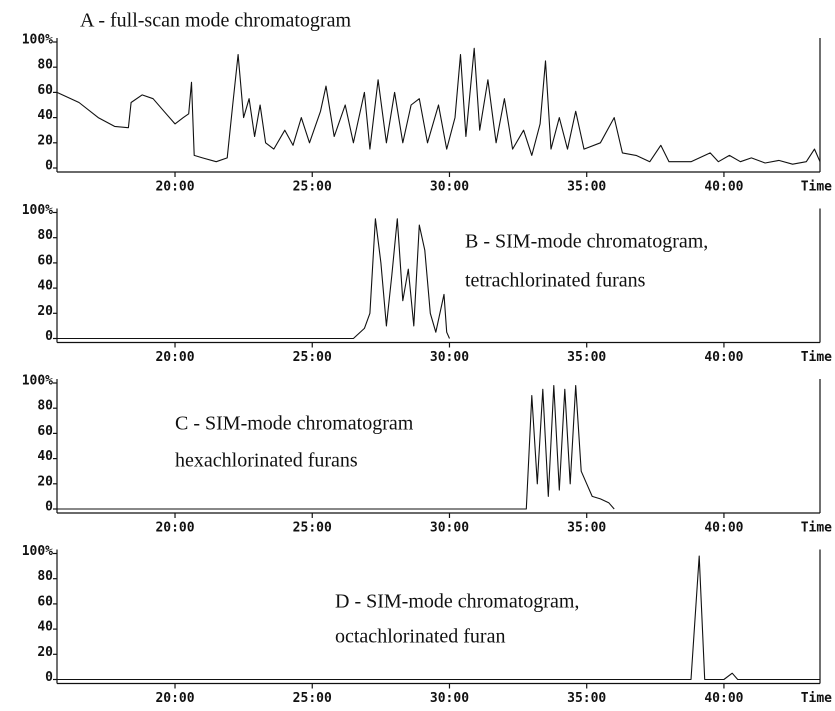 The height and width of the screenshot is (711, 835). Describe the element at coordinates (586, 242) in the screenshot. I see `panel-annotation: B - SIM-mode chromatogram,` at that location.